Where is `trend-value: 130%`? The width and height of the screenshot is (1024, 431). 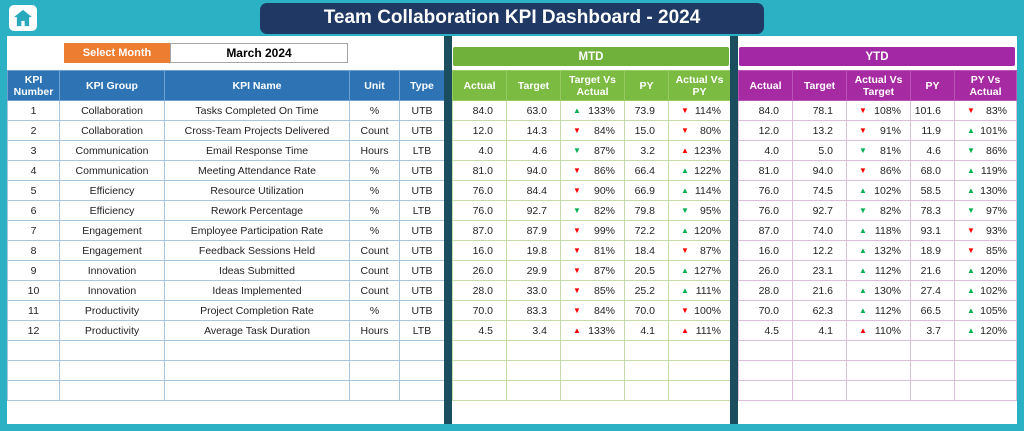 trend-value: 130% is located at coordinates (993, 190).